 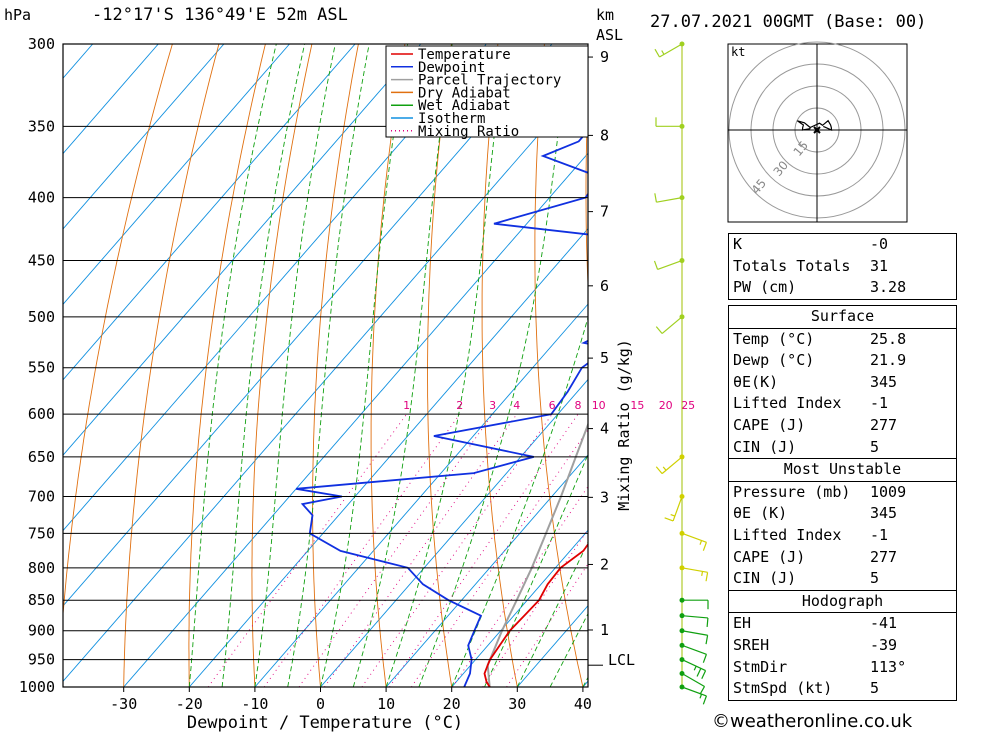 What do you see at coordinates (325, 723) in the screenshot?
I see `x-axis-label: Dewpoint / Temperature (°C)` at bounding box center [325, 723].